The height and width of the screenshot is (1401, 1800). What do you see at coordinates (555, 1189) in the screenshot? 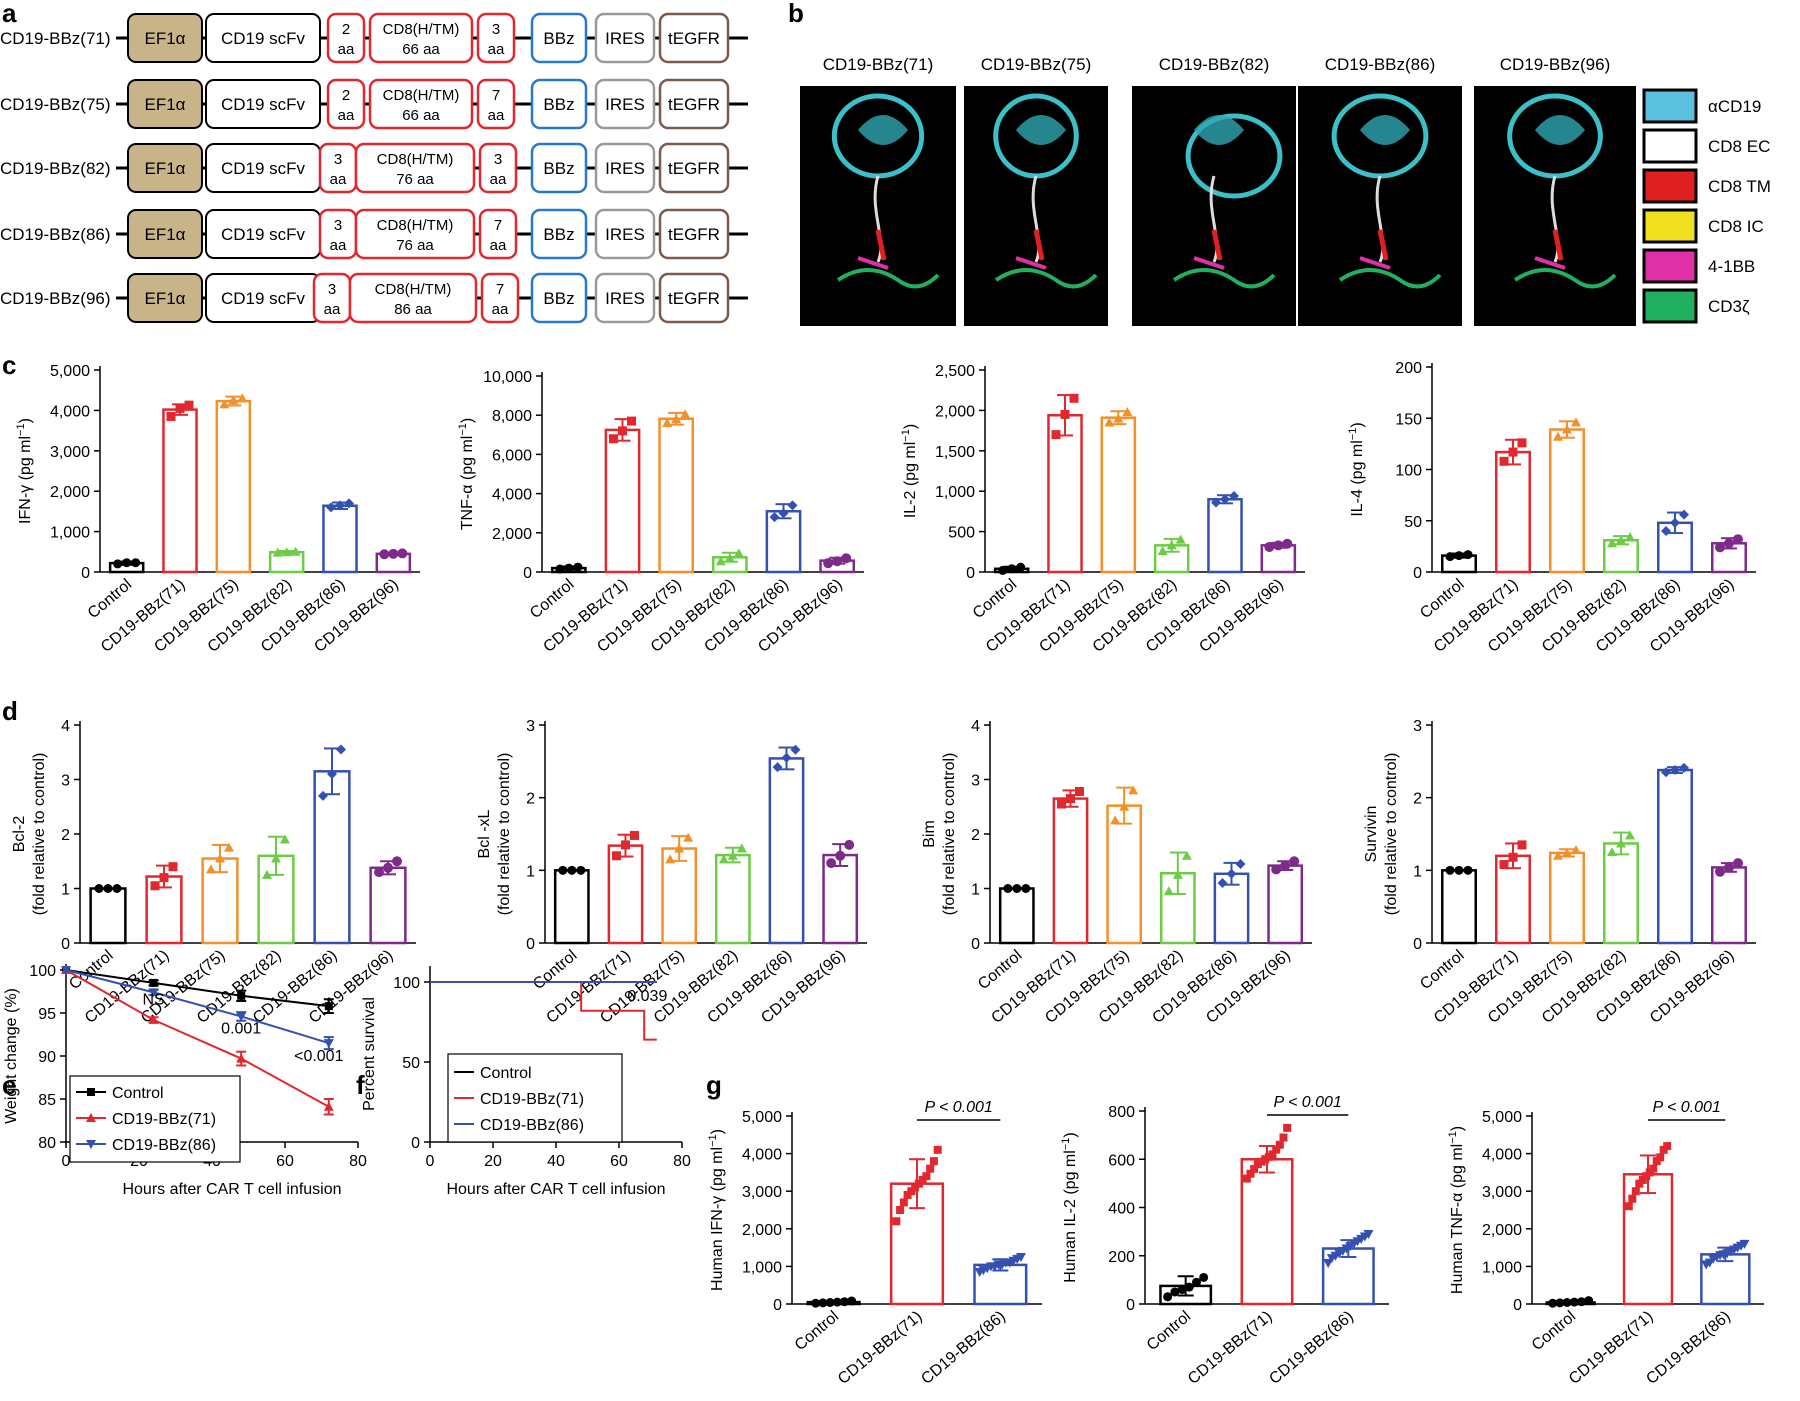
I see `x-axis-label: Hours after CAR T cell infusion` at bounding box center [555, 1189].